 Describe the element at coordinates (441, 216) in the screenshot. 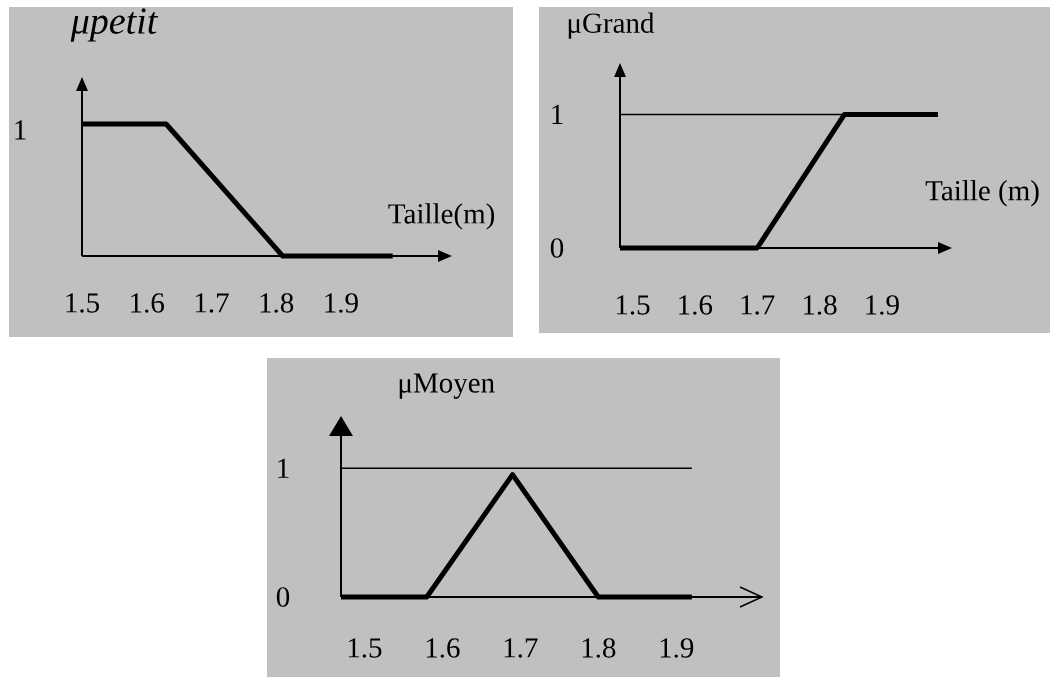

I see `x-axis-title: Taille(m)` at that location.